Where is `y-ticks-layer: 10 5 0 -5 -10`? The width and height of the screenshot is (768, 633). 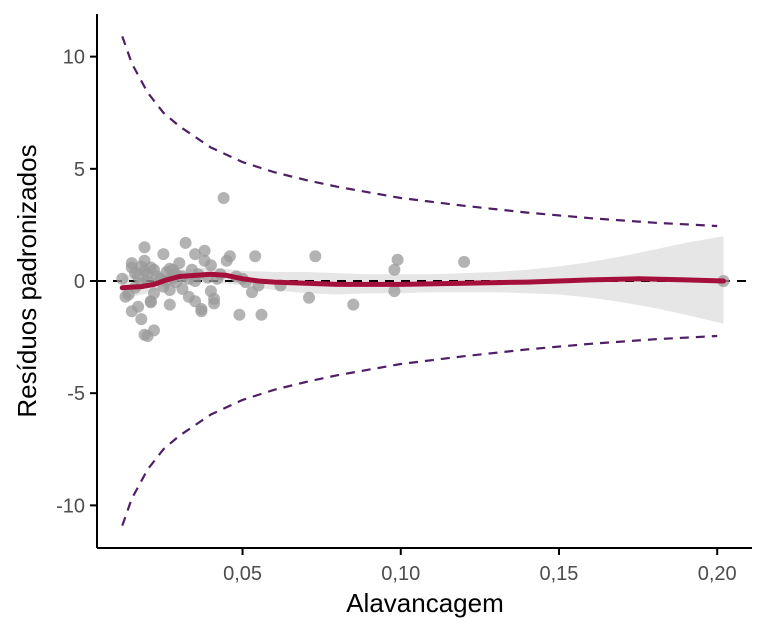
y-ticks-layer: 10 5 0 -5 -10 is located at coordinates (76, 282).